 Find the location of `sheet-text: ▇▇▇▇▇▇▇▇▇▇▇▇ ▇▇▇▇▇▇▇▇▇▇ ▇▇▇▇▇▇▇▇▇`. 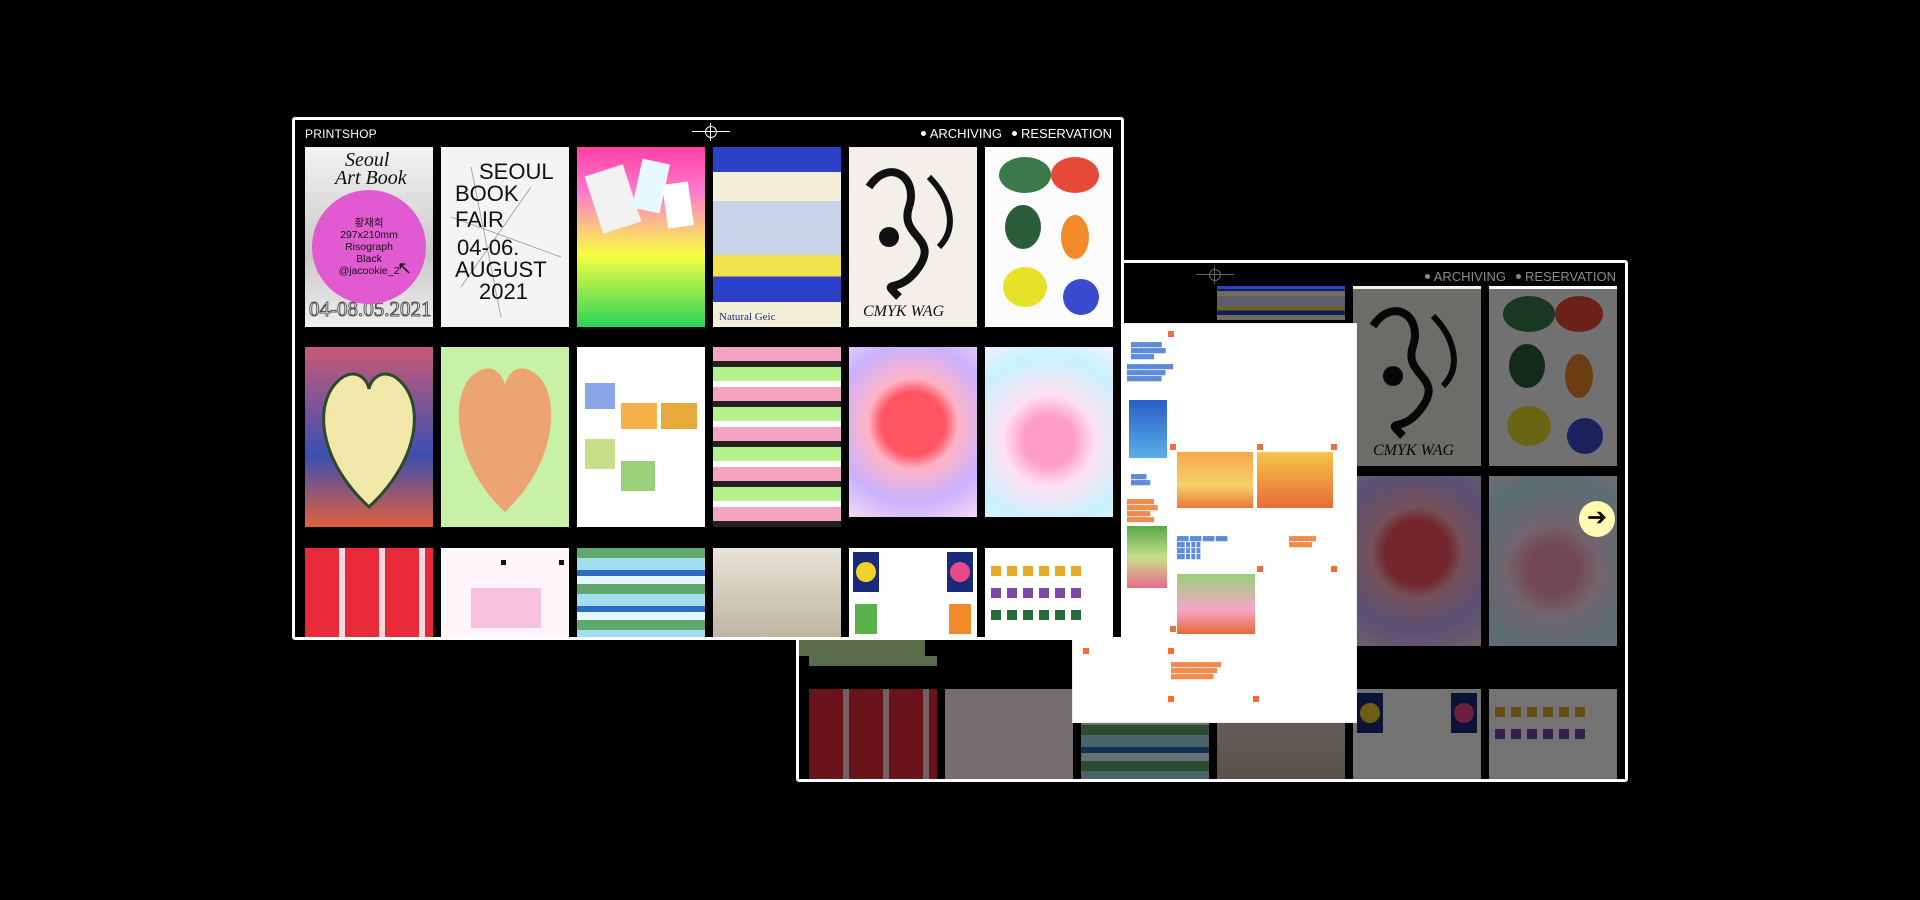

sheet-text: ▇▇▇▇▇▇▇▇▇▇▇▇ ▇▇▇▇▇▇▇▇▇▇ ▇▇▇▇▇▇▇▇▇ is located at coordinates (1150, 373).